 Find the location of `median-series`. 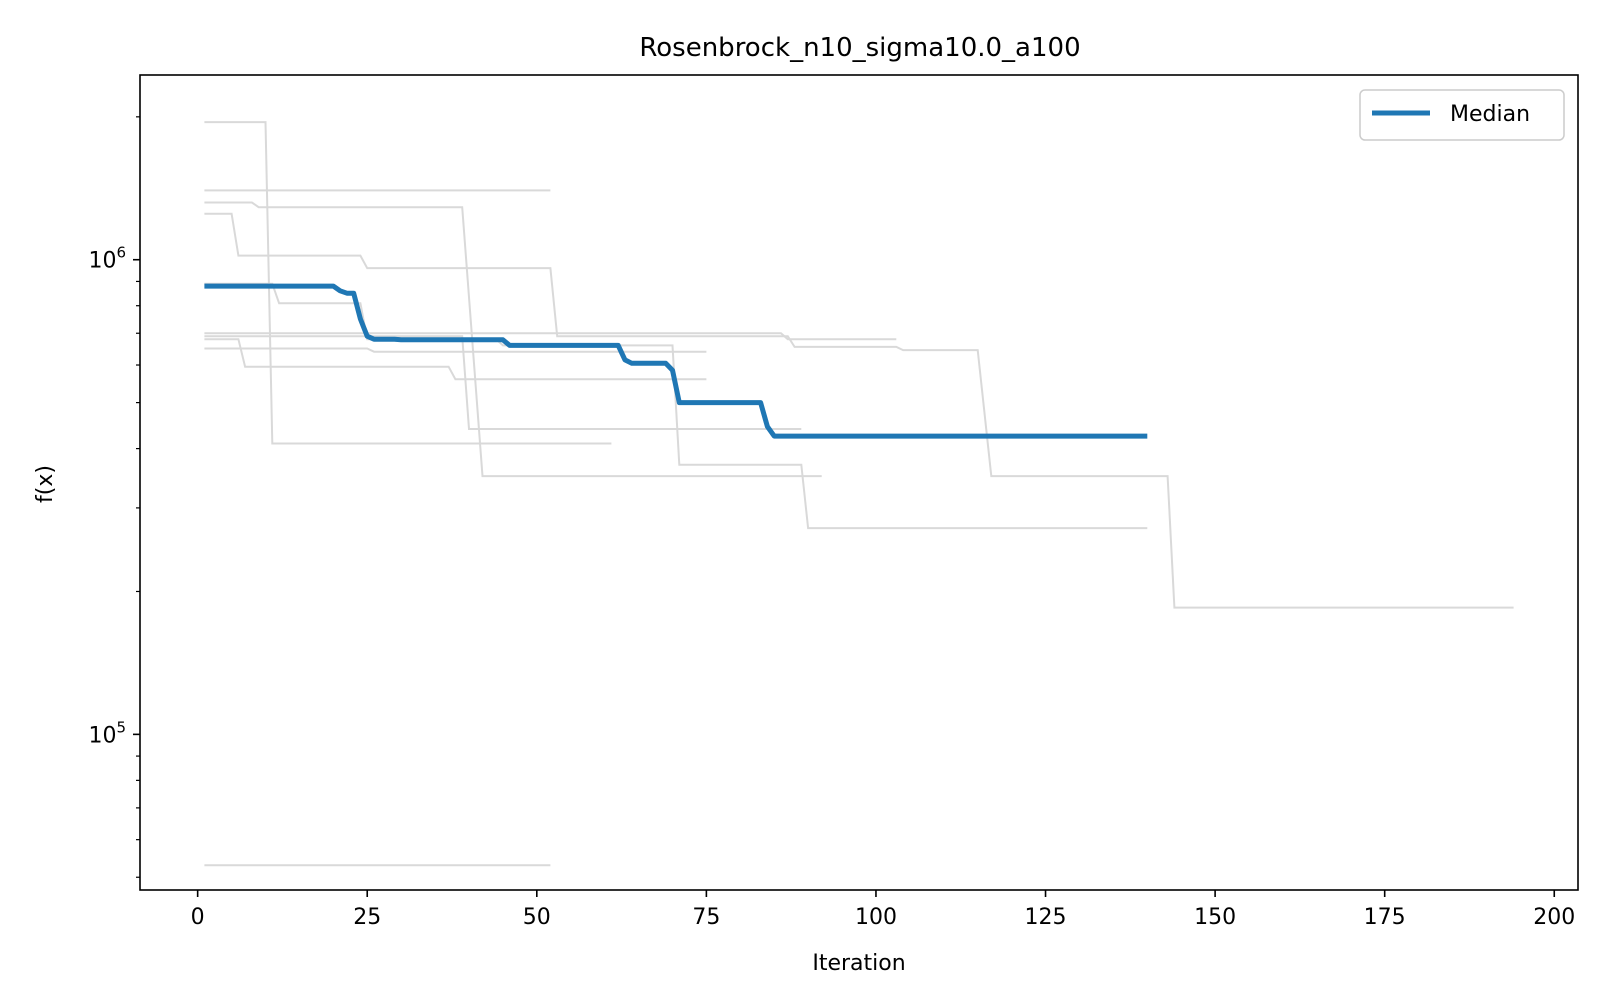

median-series is located at coordinates (676, 361).